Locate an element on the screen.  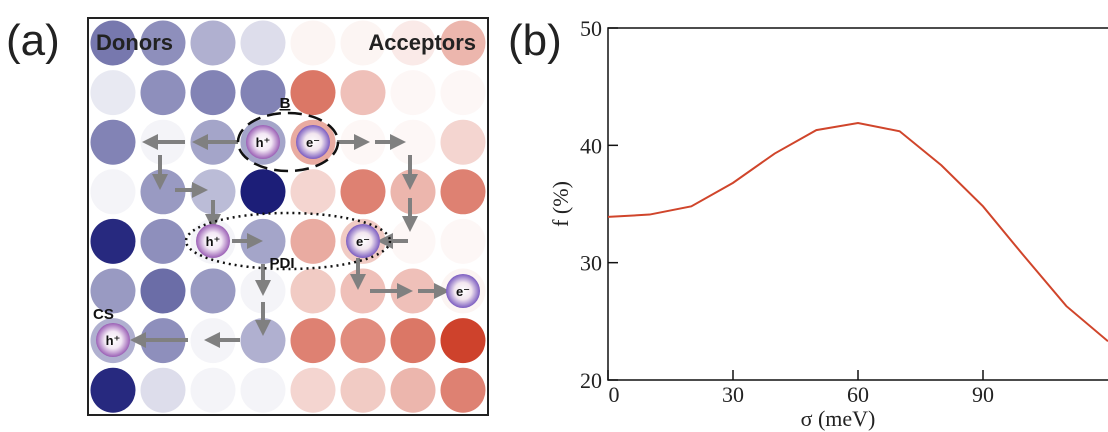
bound-pair-ellipse is located at coordinates (288, 142).